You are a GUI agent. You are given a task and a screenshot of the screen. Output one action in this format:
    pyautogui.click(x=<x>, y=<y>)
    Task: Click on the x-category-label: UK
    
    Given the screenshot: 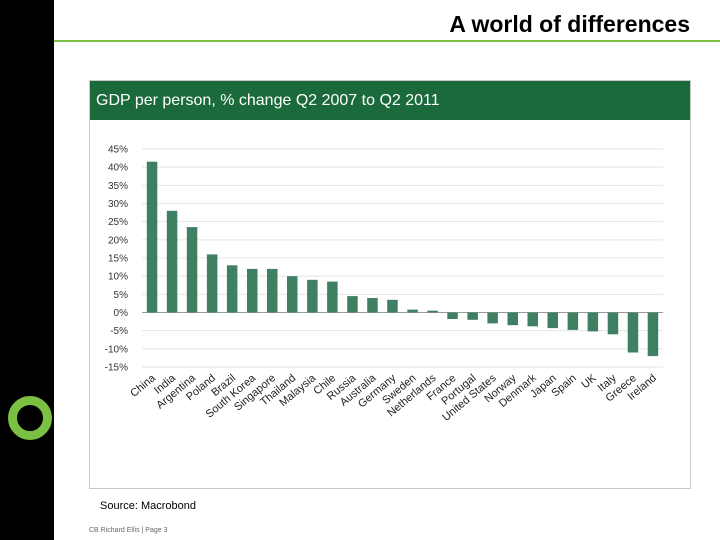 What is the action you would take?
    pyautogui.click(x=589, y=381)
    